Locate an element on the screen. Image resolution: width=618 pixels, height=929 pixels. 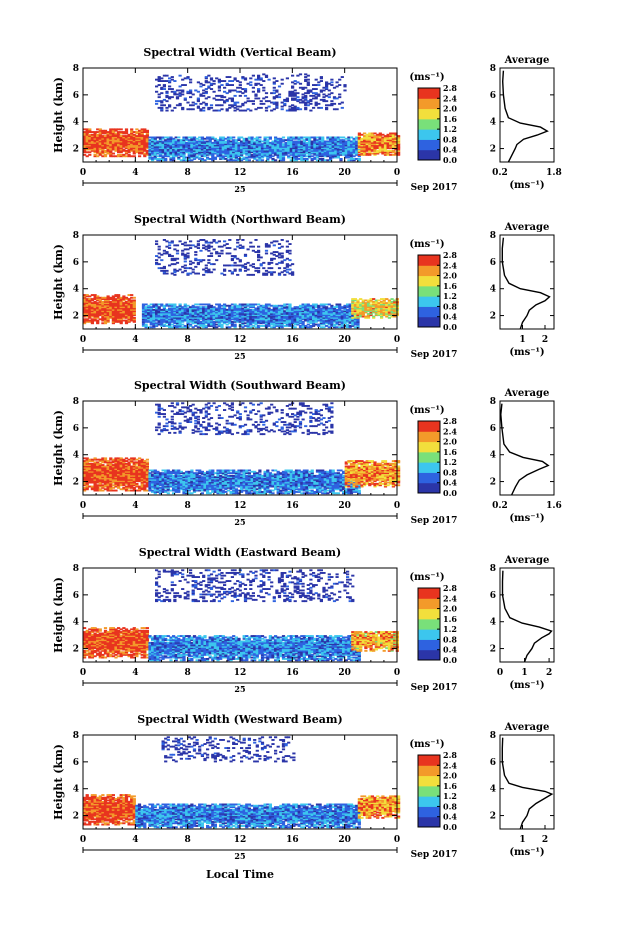
profile-x-label: (ms⁻¹) is located at coordinates (526, 185).